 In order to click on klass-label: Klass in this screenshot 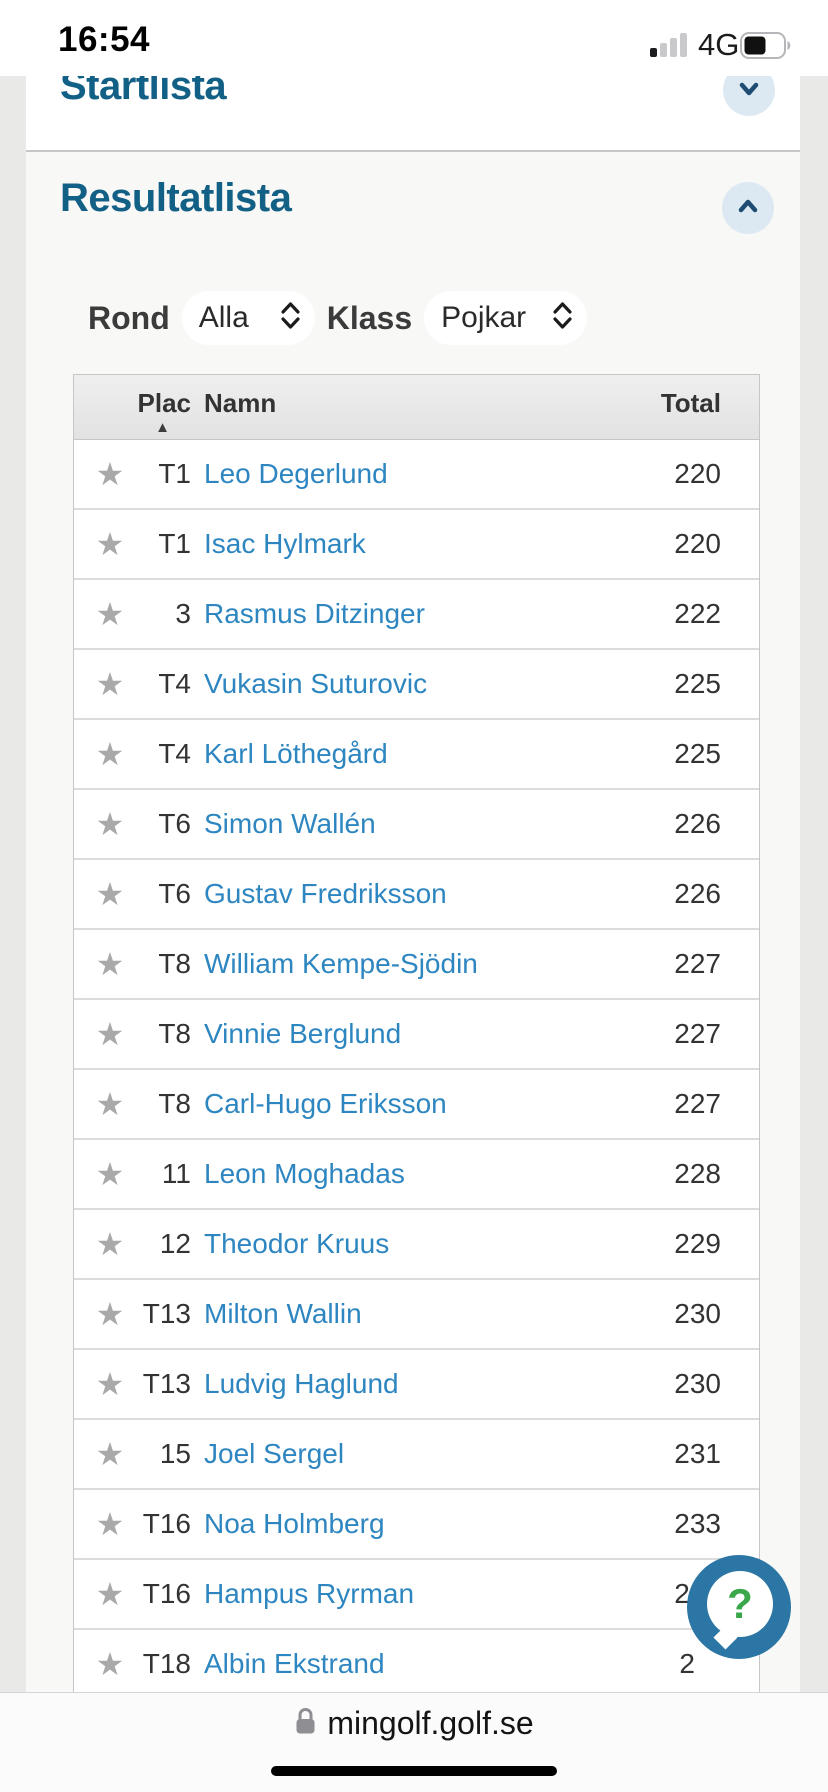, I will do `click(369, 317)`.